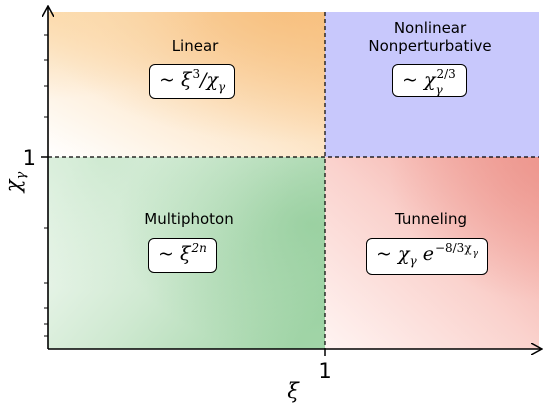 The height and width of the screenshot is (408, 550). What do you see at coordinates (293, 391) in the screenshot?
I see `x-axis-label: ξ` at bounding box center [293, 391].